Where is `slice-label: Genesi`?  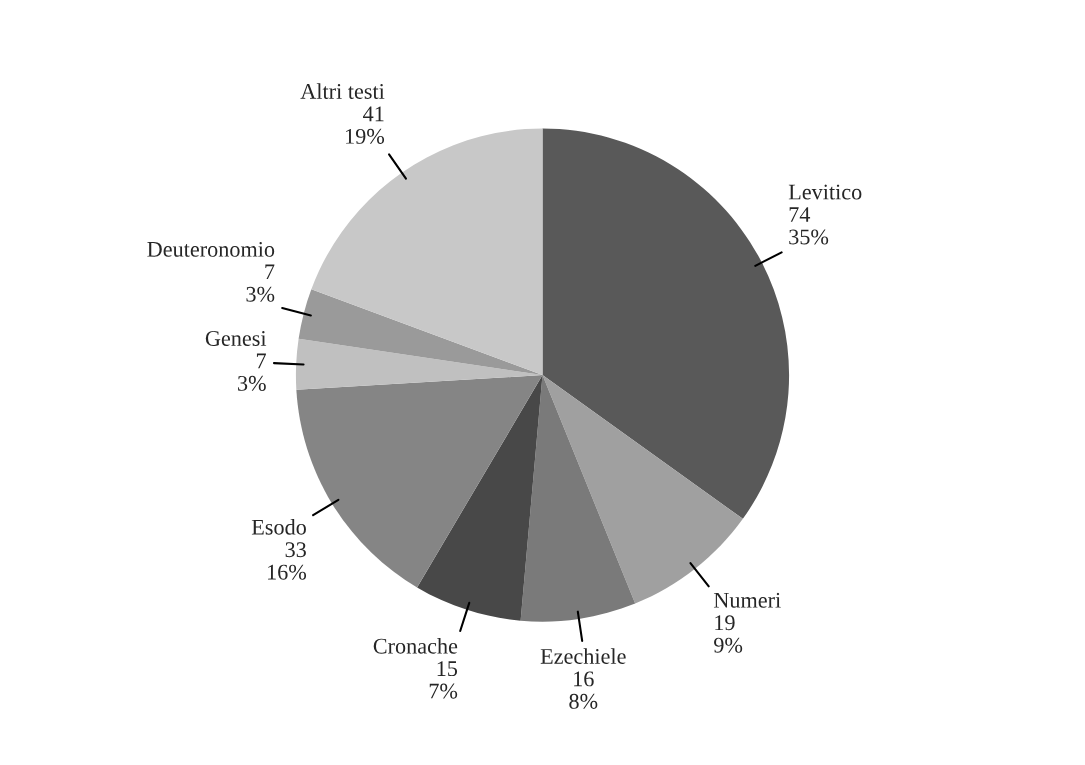 slice-label: Genesi is located at coordinates (236, 338).